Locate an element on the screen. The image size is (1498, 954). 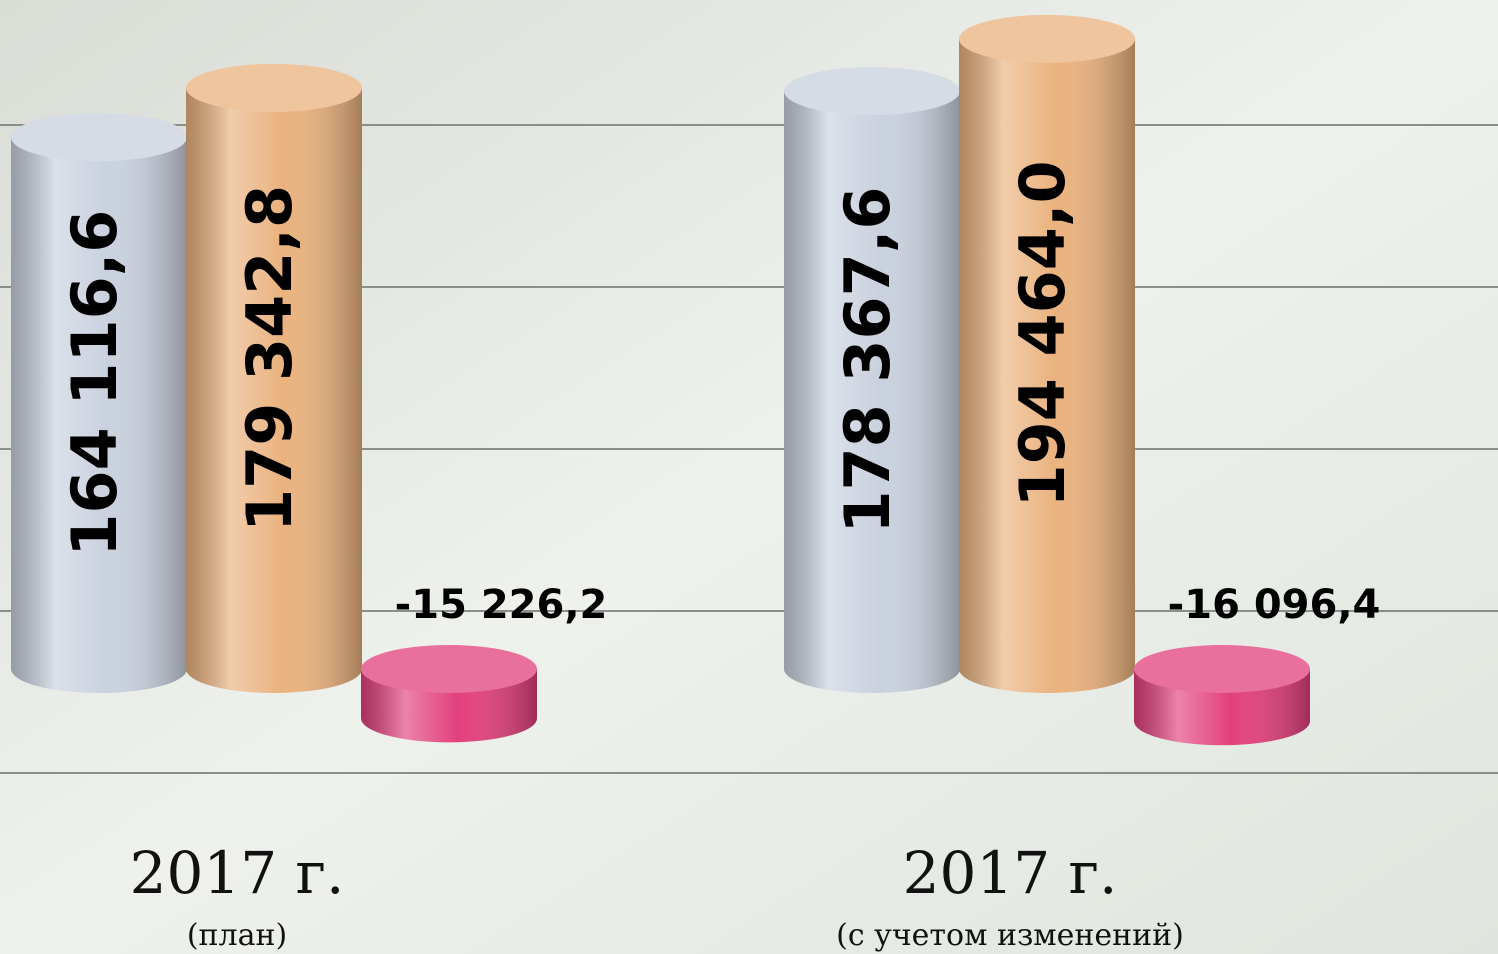
x-tick-sublabel: (с учетом изменений) is located at coordinates (1010, 935).